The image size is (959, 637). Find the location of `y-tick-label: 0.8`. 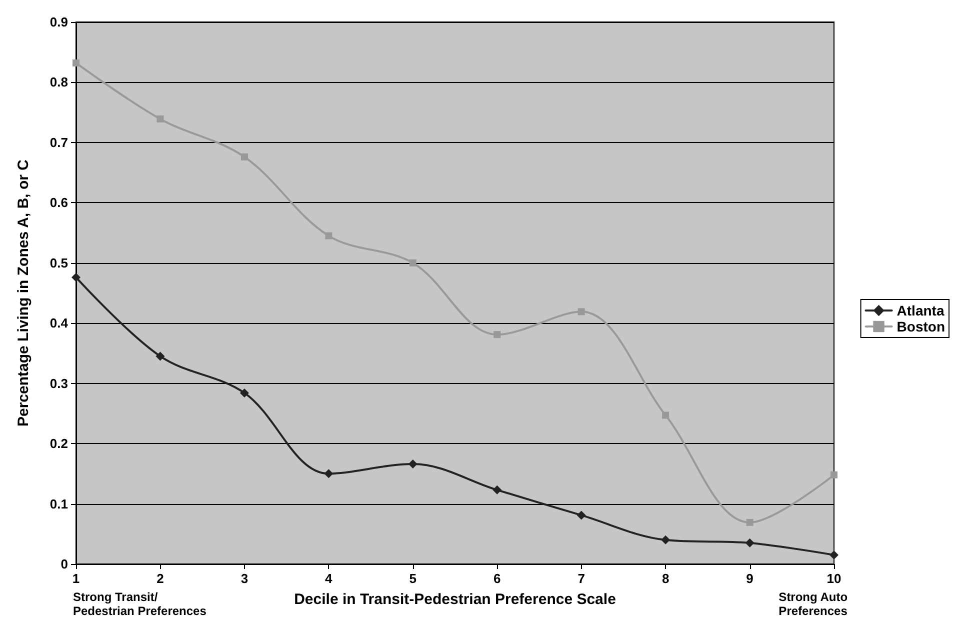

y-tick-label: 0.8 is located at coordinates (59, 82).